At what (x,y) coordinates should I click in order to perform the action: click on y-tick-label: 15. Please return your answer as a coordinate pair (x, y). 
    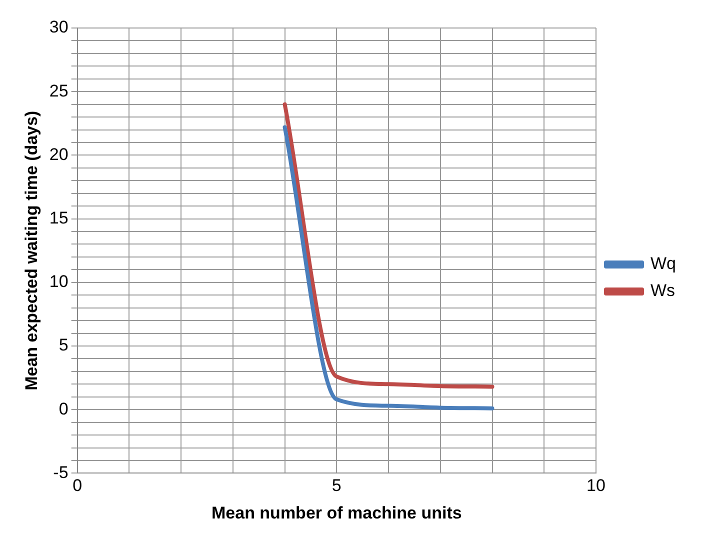
    Looking at the image, I should click on (58, 218).